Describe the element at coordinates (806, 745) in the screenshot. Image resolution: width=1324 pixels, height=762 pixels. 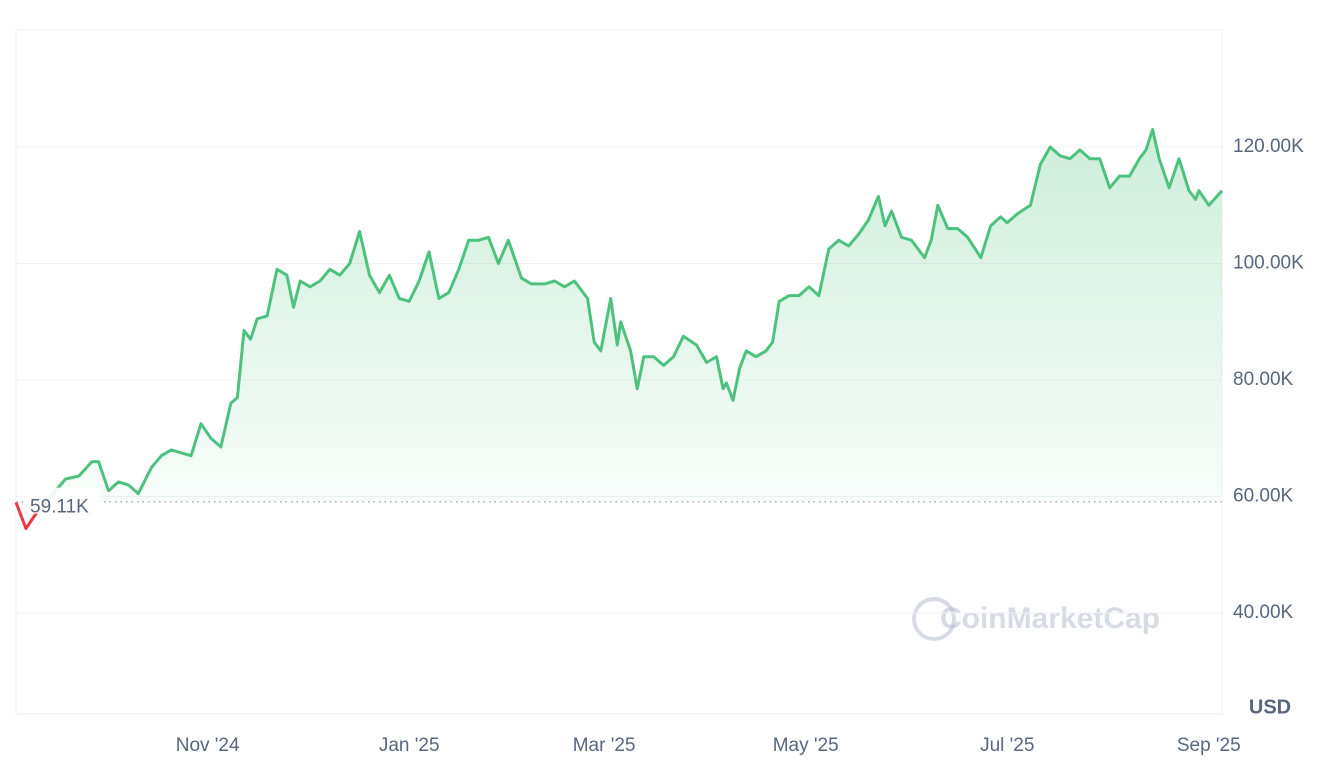
I see `x-tick-label: May '25` at that location.